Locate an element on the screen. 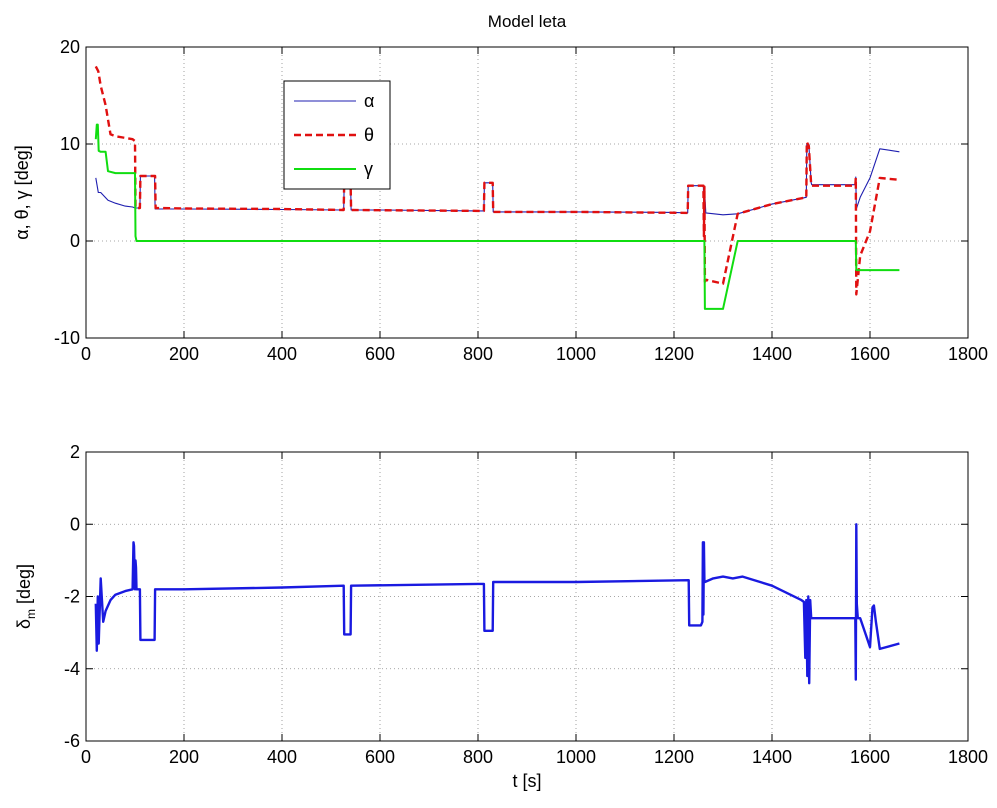 The height and width of the screenshot is (808, 997). y-tick-label: -6 is located at coordinates (72, 741).